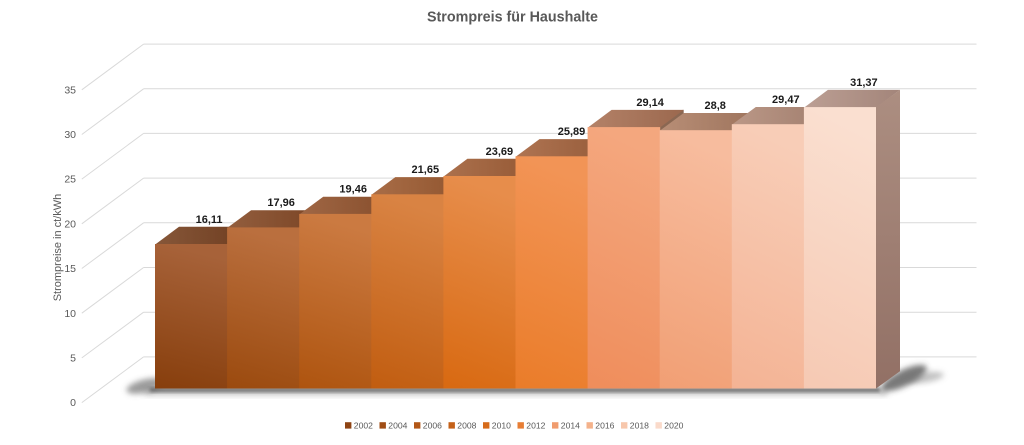  I want to click on svg-text: 31,37, so click(864, 83).